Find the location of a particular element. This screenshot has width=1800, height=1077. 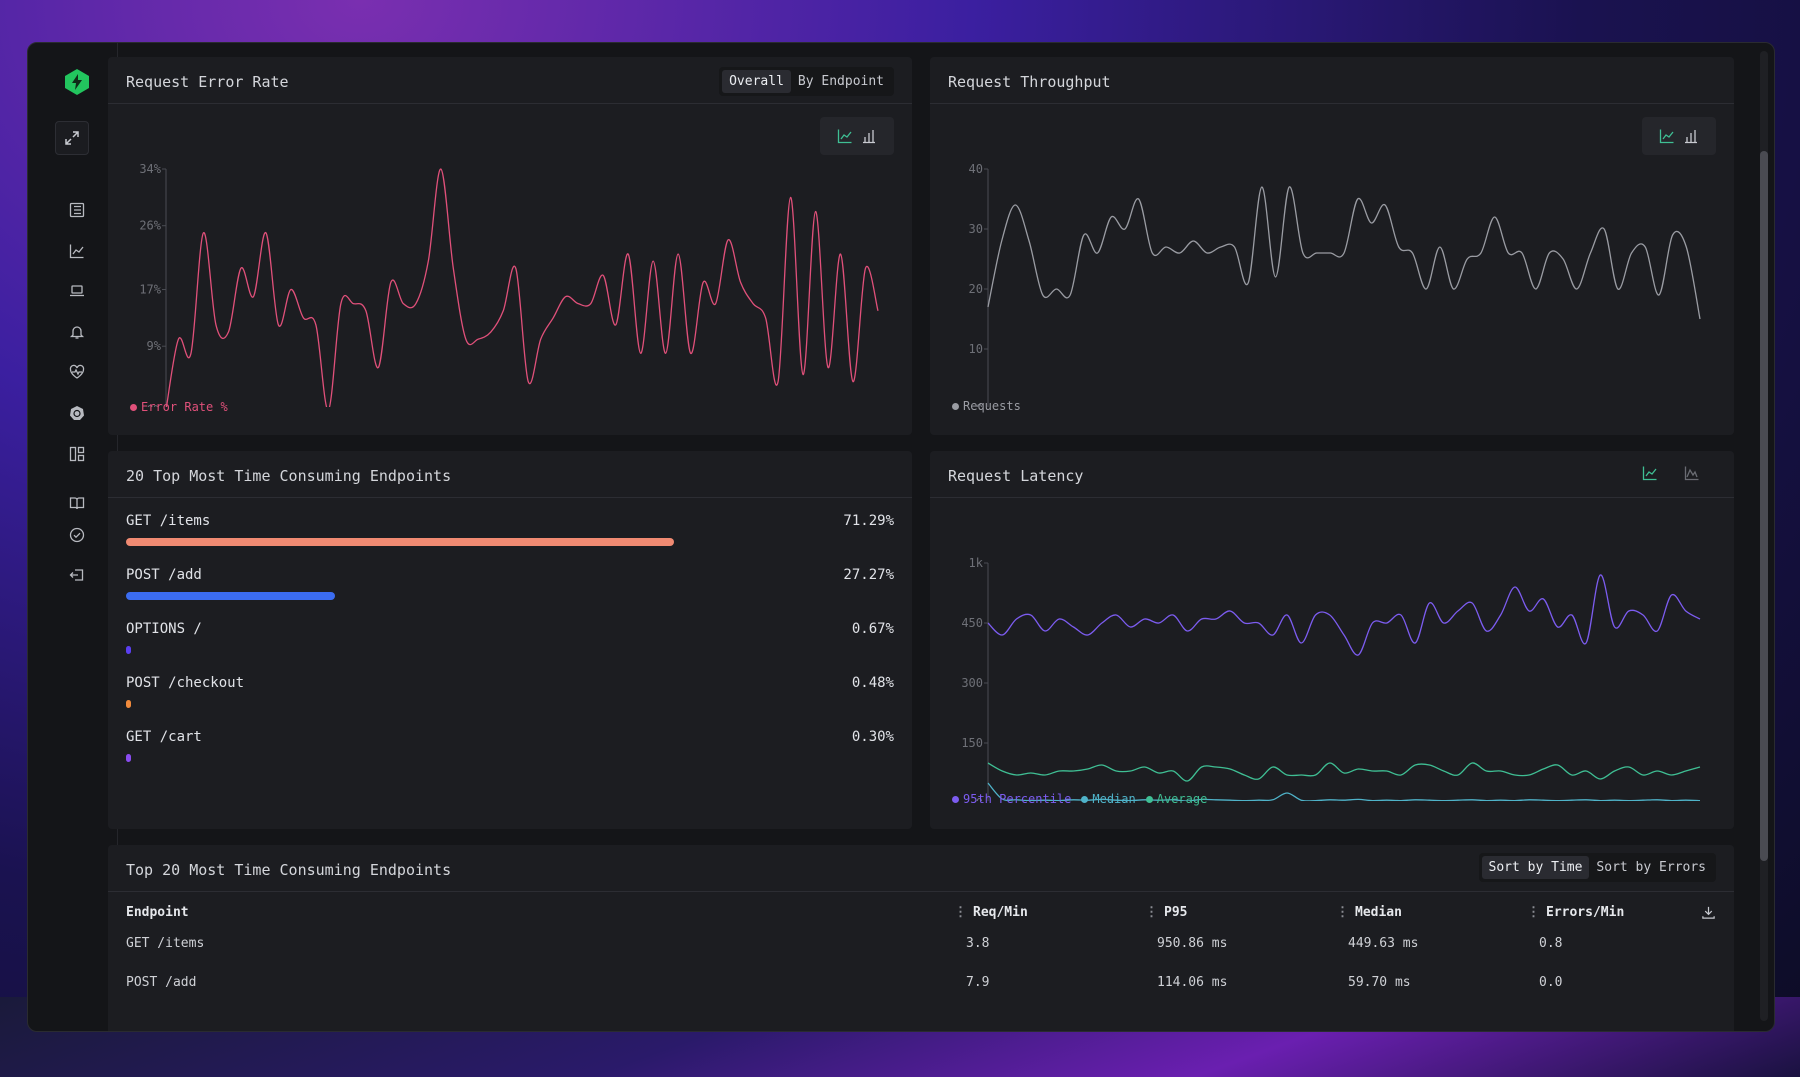

y-tick-label: 0% is located at coordinates (154, 405).